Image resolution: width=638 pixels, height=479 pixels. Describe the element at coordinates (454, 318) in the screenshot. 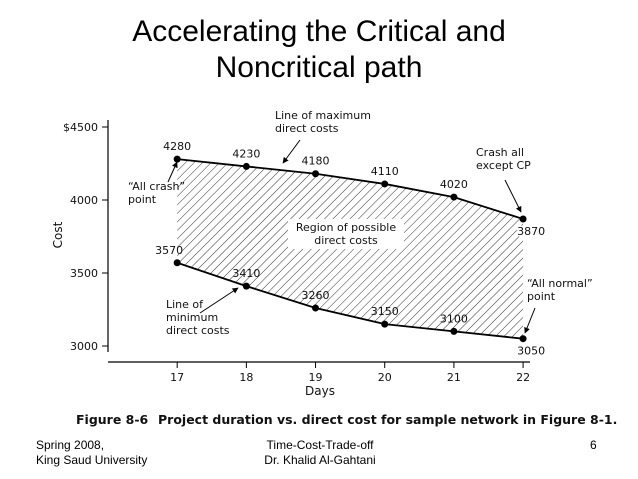

I see `data-label: 3100` at that location.